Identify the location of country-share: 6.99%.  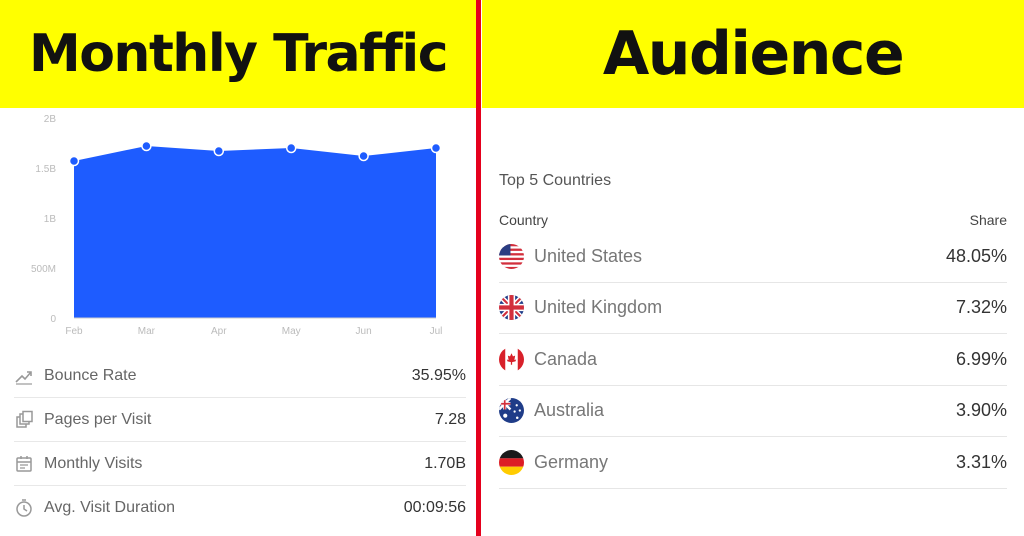
(981, 358).